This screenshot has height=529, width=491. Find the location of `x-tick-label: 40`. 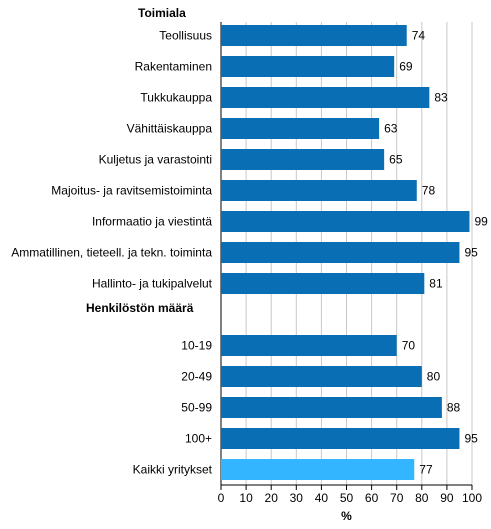

x-tick-label: 40 is located at coordinates (322, 498).